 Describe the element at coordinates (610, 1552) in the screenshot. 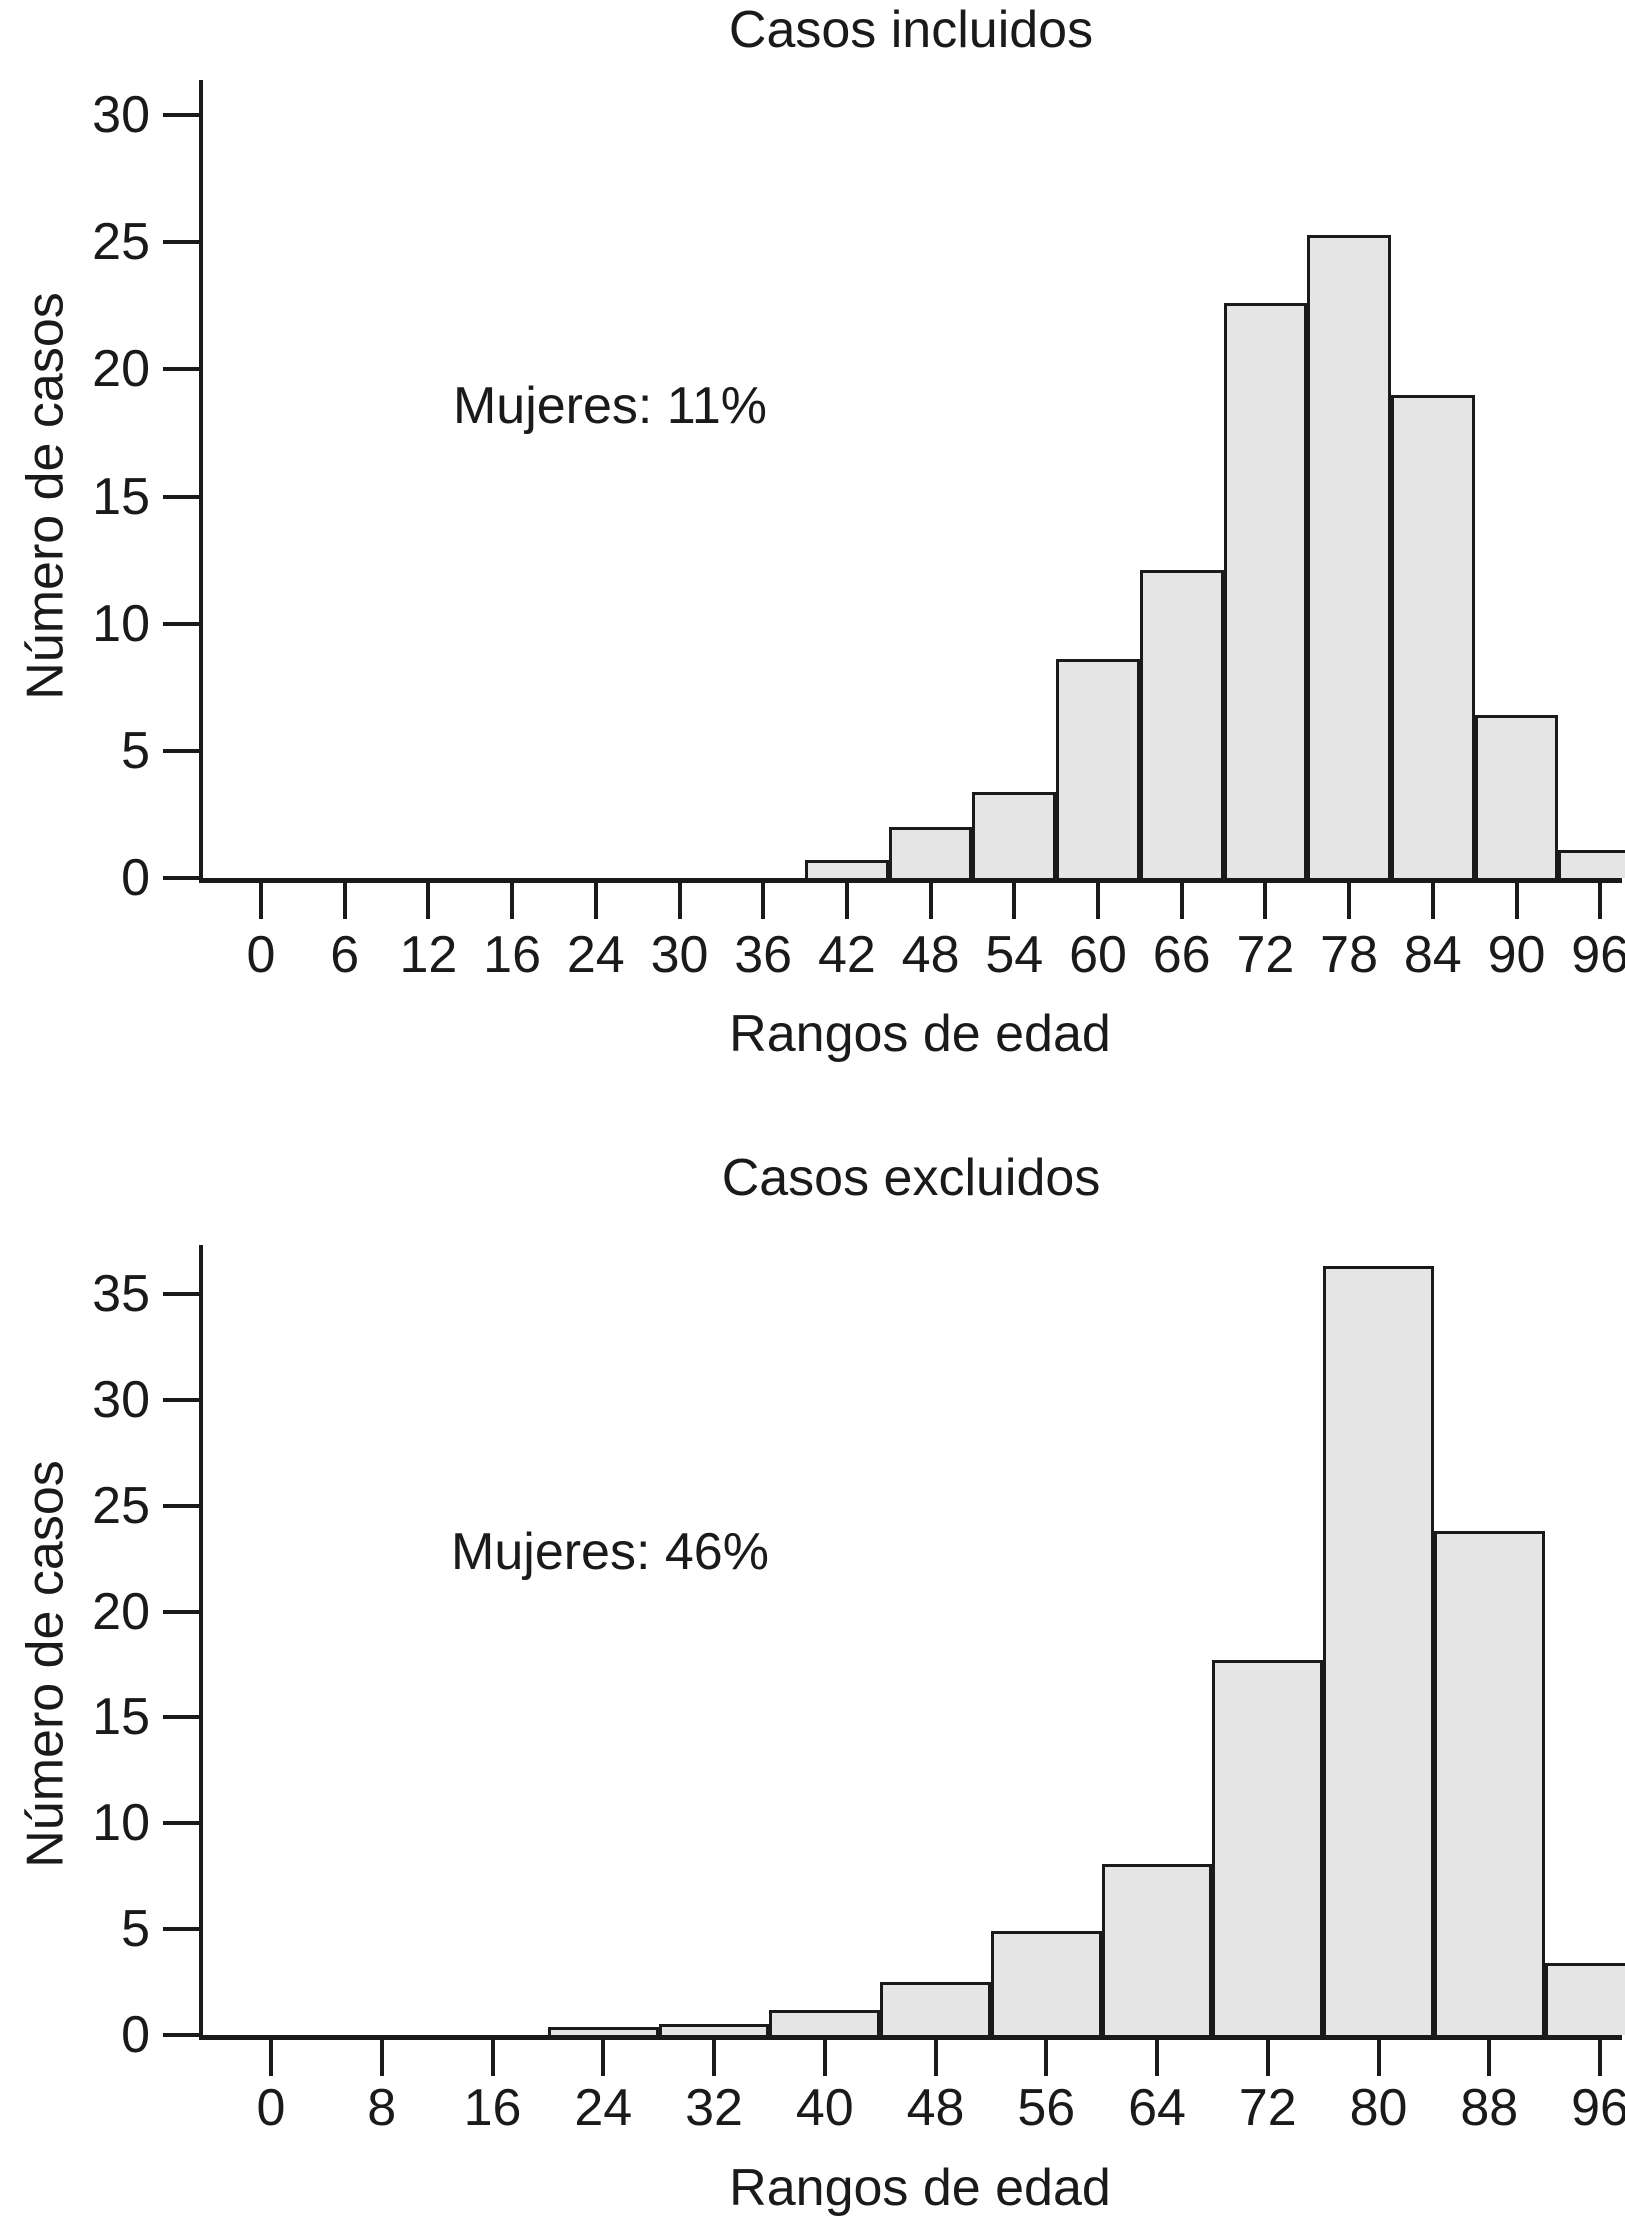

I see `chart2-annotation-mujeres: Mujeres: 46%` at that location.